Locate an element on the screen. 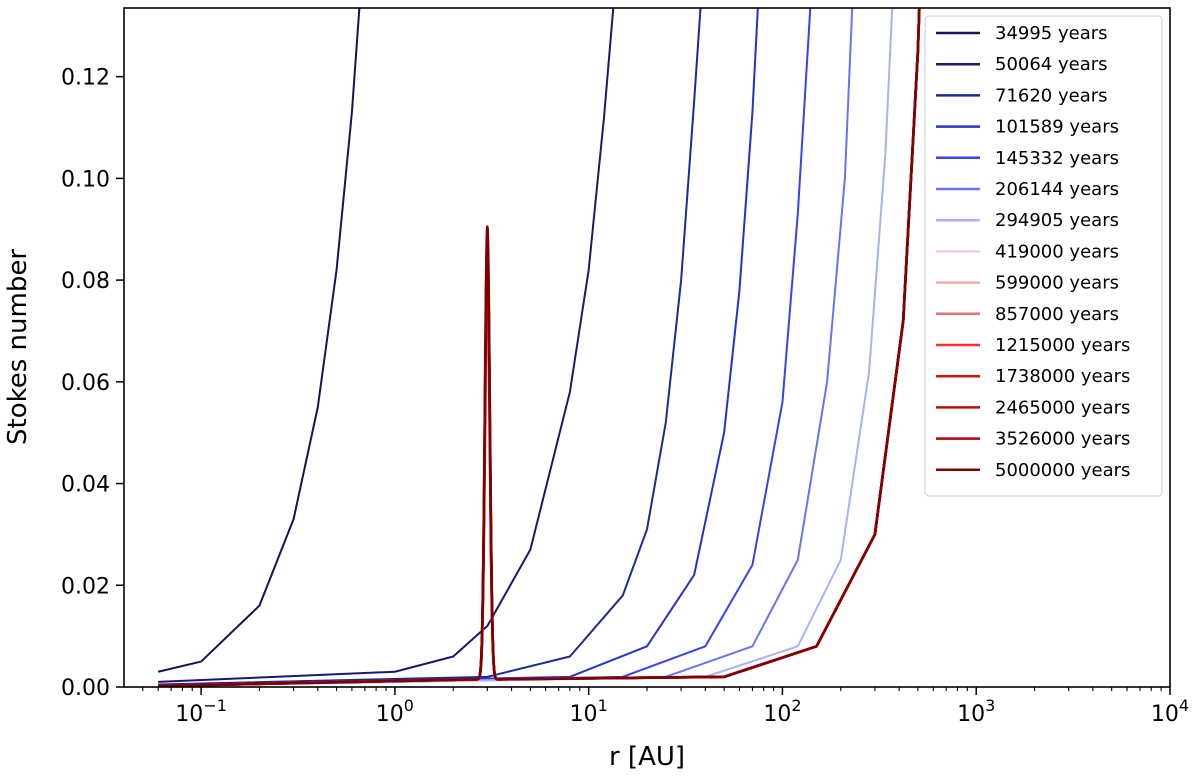 The height and width of the screenshot is (776, 1200). x-axis-title: r [AU] is located at coordinates (647, 757).